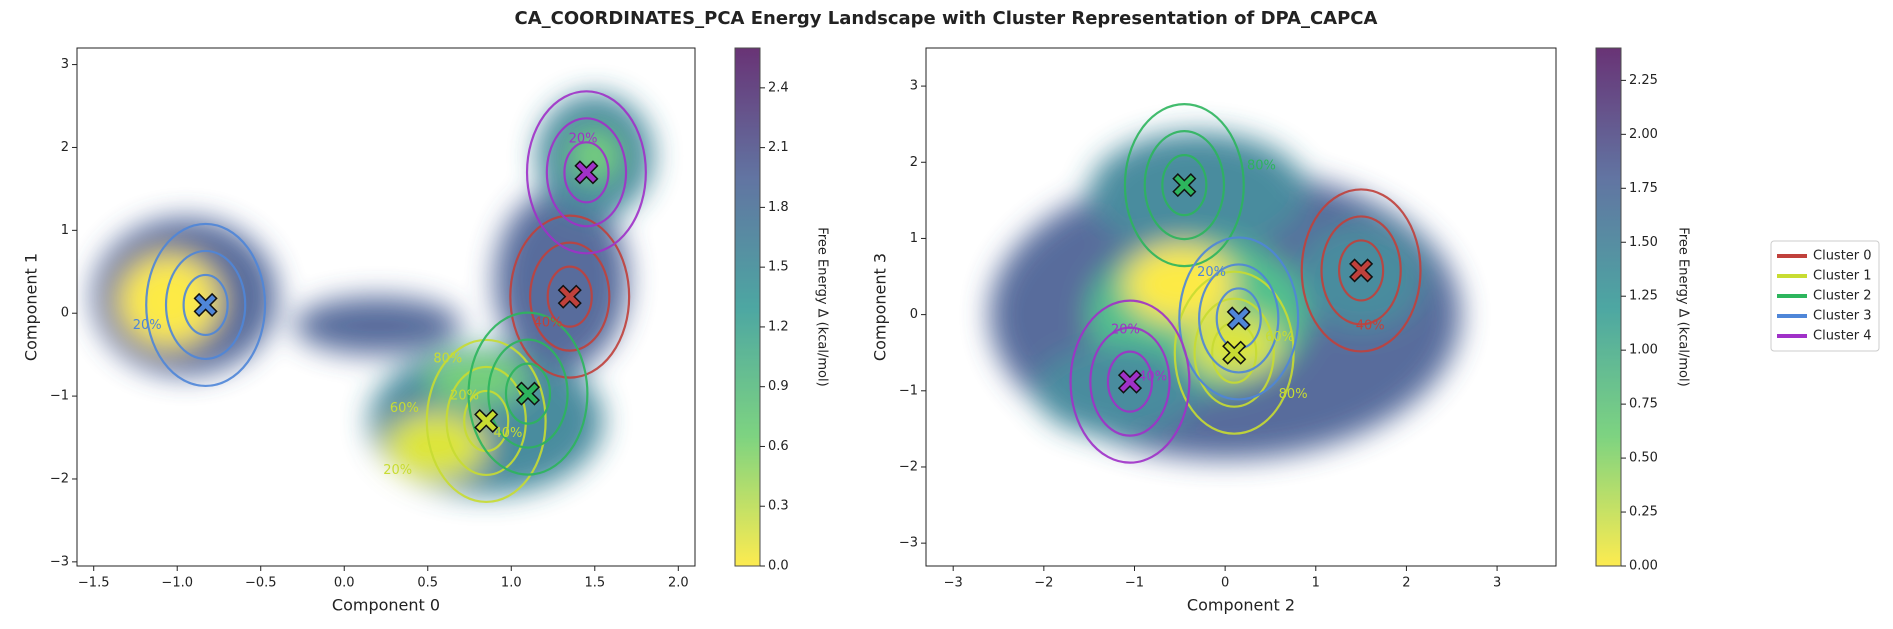 This screenshot has width=1893, height=629. What do you see at coordinates (1643, 350) in the screenshot?
I see `colorbar-tick-label: 1.00` at bounding box center [1643, 350].